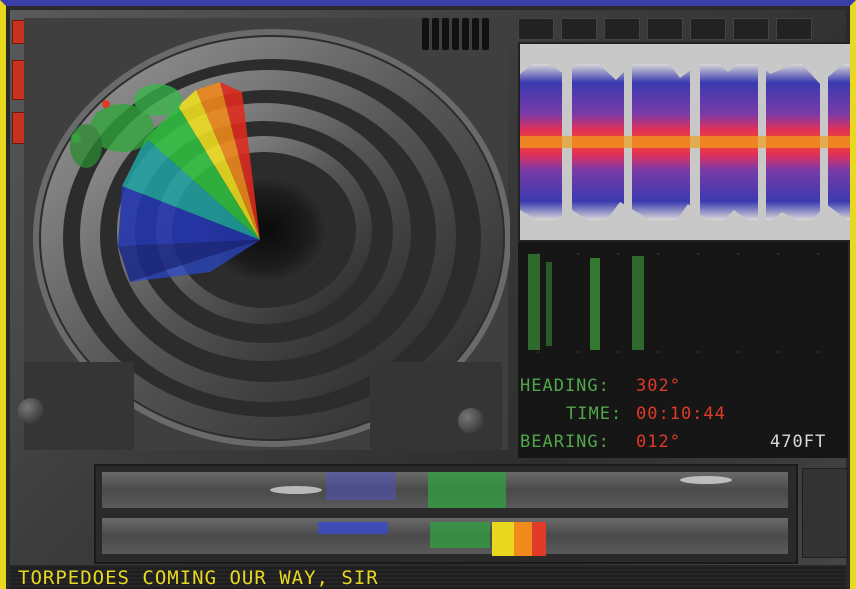 The width and height of the screenshot is (856, 589). Describe the element at coordinates (436, 406) in the screenshot. I see `corner-plate` at that location.